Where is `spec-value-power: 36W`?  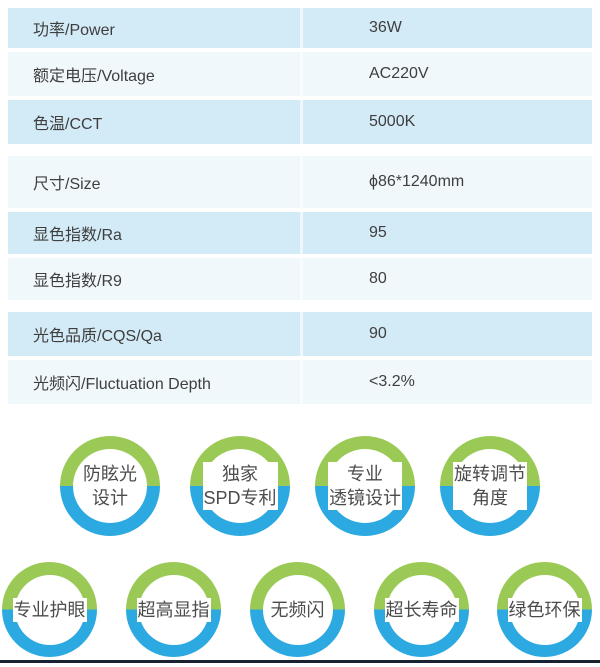 spec-value-power: 36W is located at coordinates (385, 27).